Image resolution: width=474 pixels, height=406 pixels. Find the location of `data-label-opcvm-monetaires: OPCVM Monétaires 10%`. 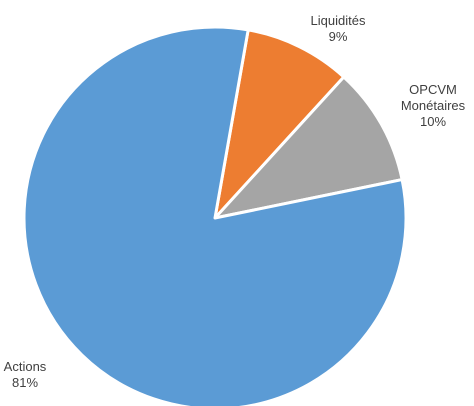

data-label-opcvm-monetaires: OPCVM Monétaires 10% is located at coordinates (433, 105).